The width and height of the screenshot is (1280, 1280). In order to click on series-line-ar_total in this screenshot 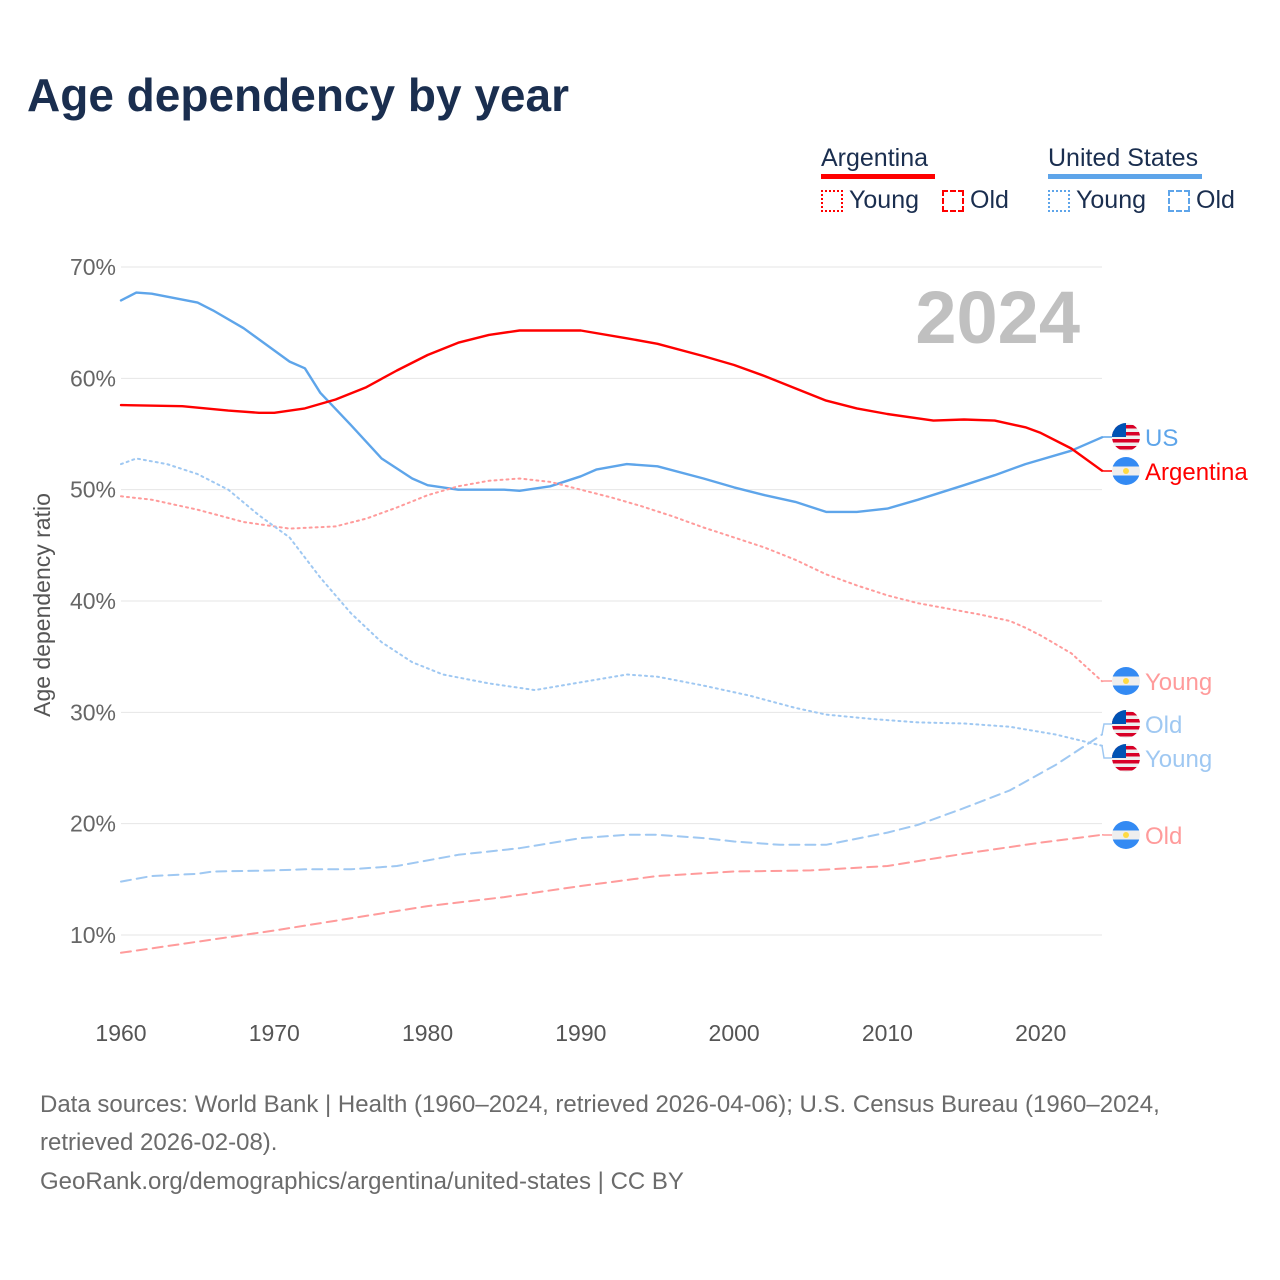, I will do `click(611, 400)`.